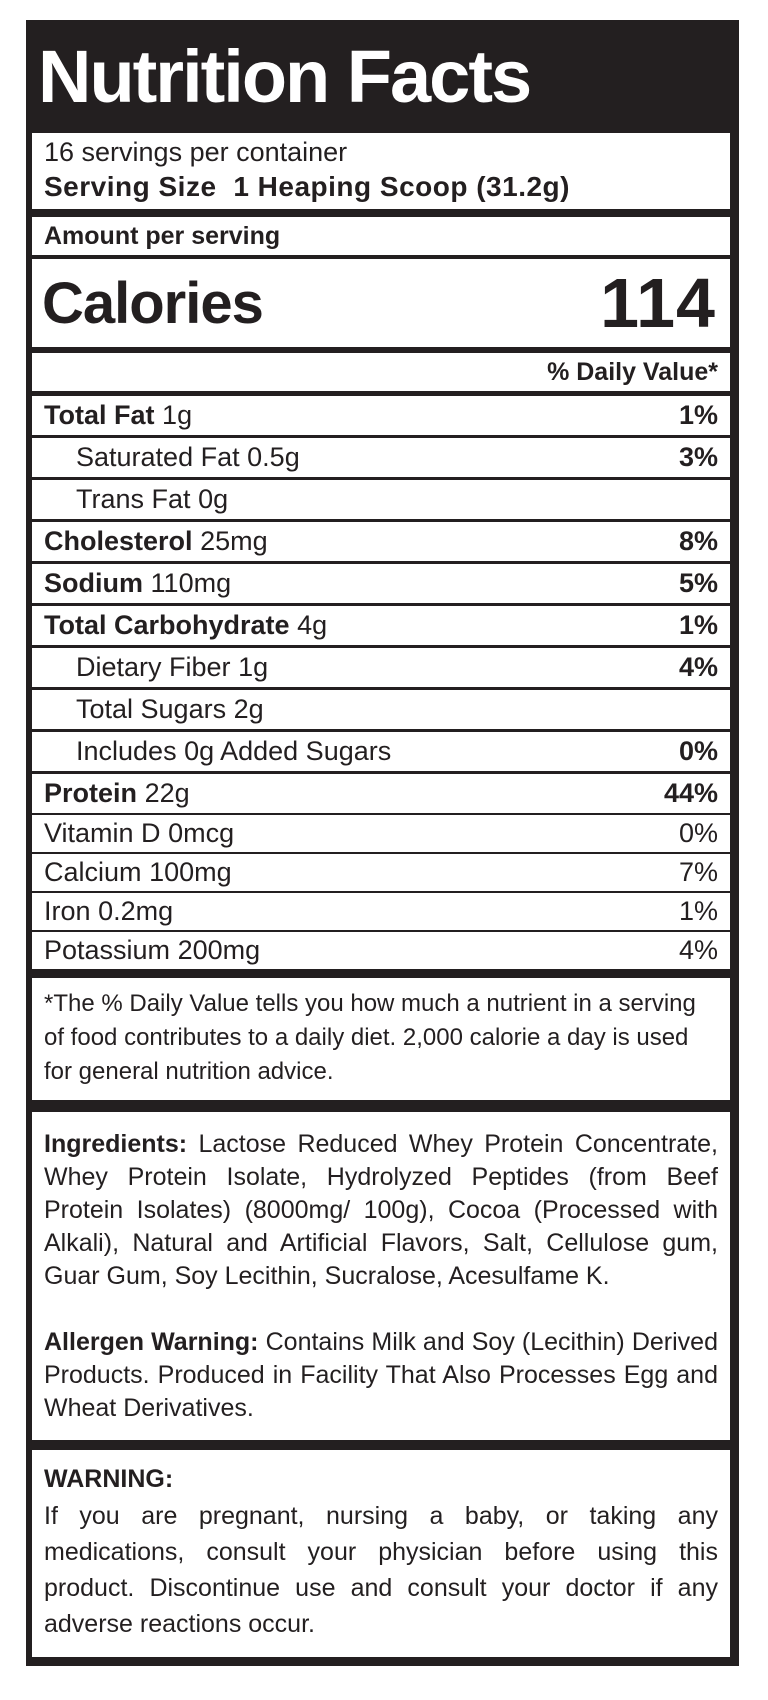 Image resolution: width=768 pixels, height=1700 pixels. Describe the element at coordinates (690, 793) in the screenshot. I see `nutrient-daily-value: 44%` at that location.